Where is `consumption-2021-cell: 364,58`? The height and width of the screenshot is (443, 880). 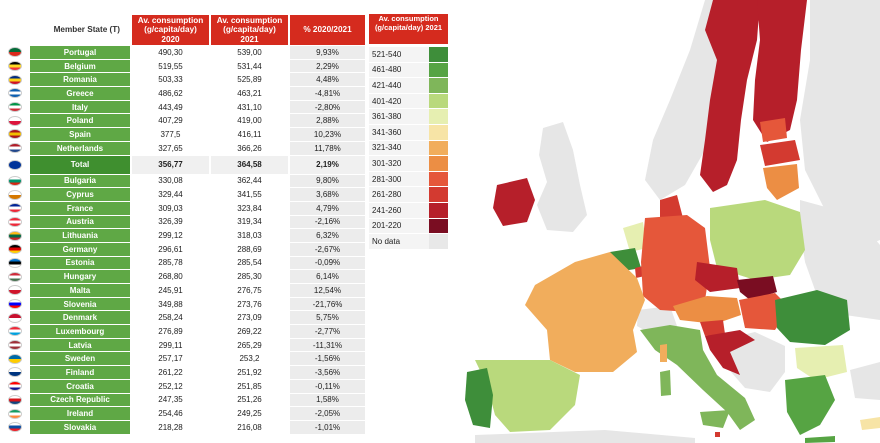
consumption-2021-cell: 364,58 is located at coordinates (249, 164).